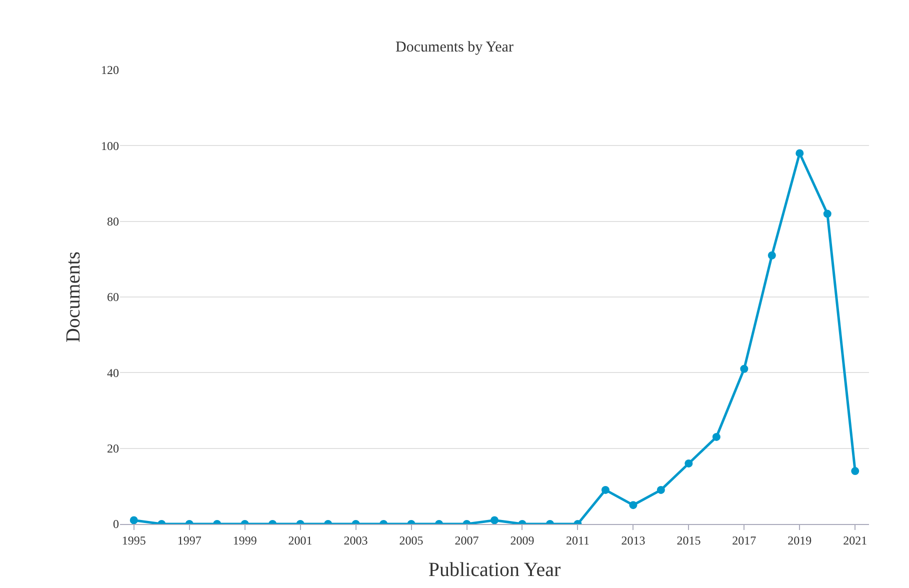 This screenshot has width=909, height=588. I want to click on x-tick-label: 2013, so click(633, 540).